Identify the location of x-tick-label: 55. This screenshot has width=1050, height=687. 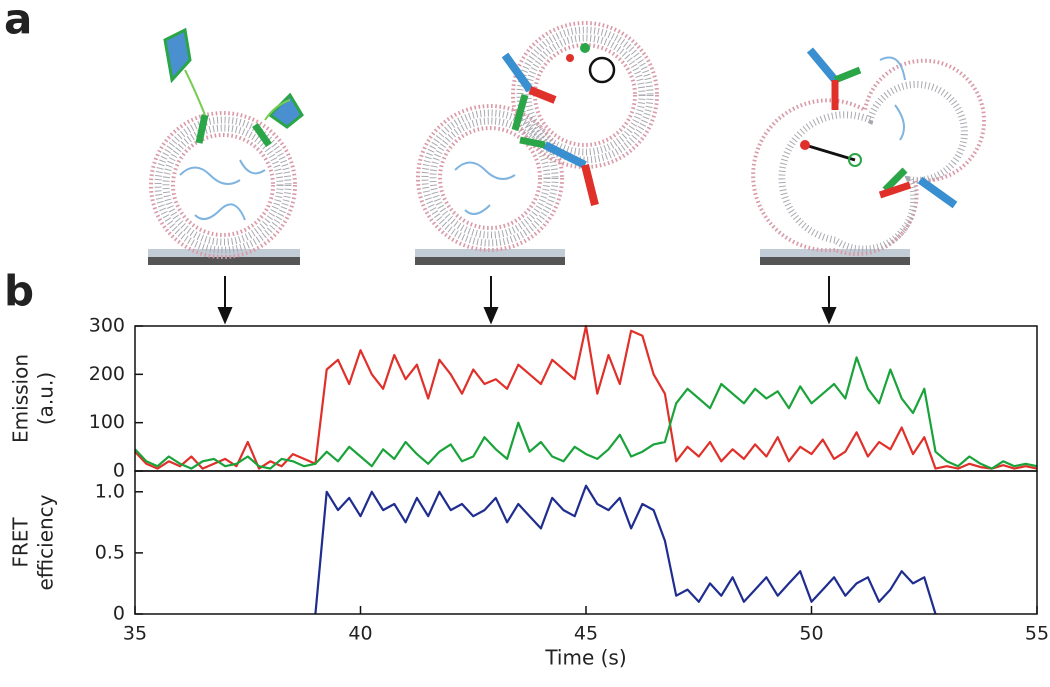
(1037, 634).